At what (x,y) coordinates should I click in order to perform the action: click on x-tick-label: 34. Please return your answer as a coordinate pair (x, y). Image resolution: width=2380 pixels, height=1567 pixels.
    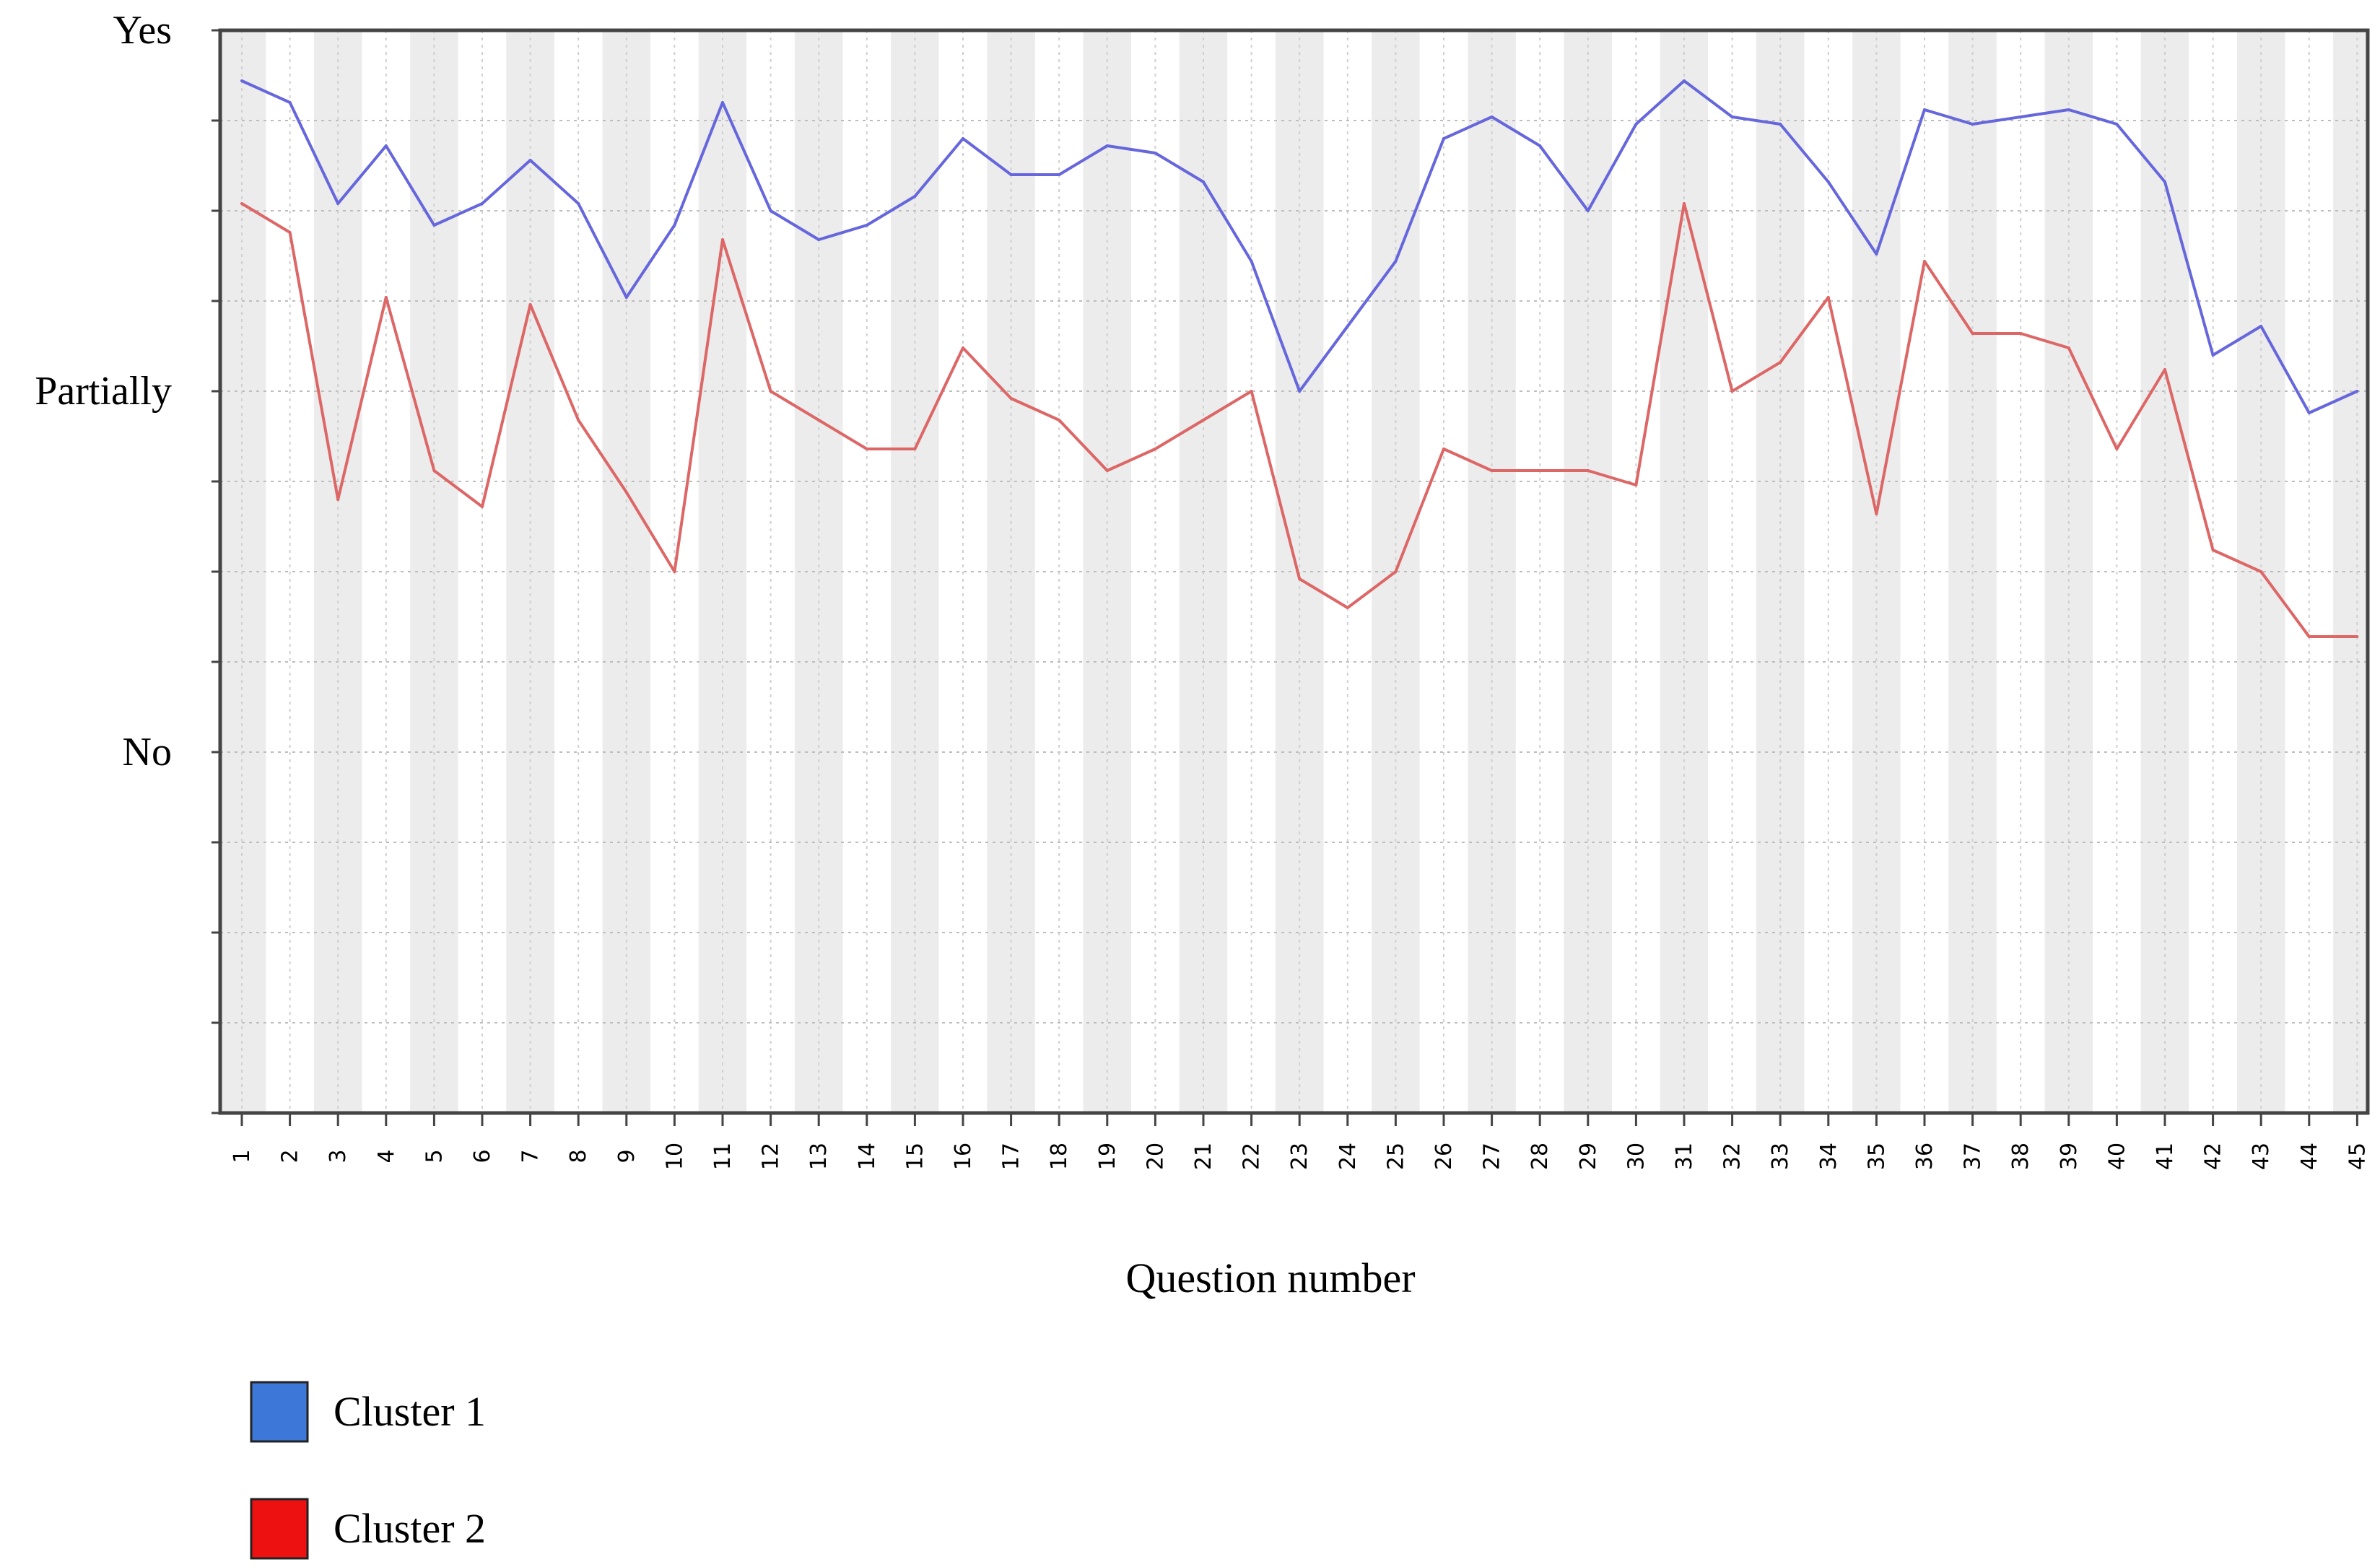
    Looking at the image, I should click on (1828, 1156).